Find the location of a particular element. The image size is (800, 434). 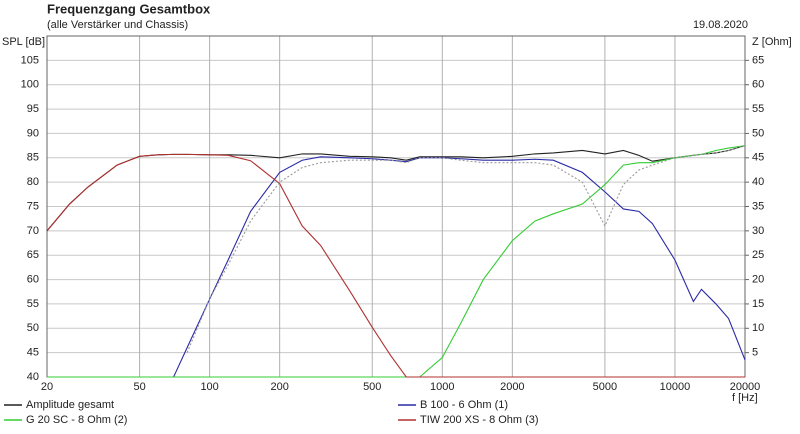

y-tick-label: 65 is located at coordinates (33, 255).